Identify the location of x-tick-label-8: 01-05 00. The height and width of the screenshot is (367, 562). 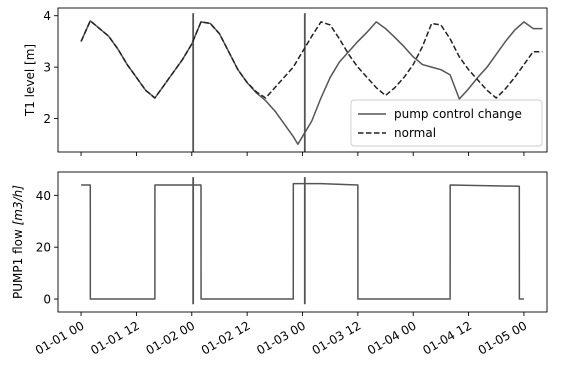
(503, 337).